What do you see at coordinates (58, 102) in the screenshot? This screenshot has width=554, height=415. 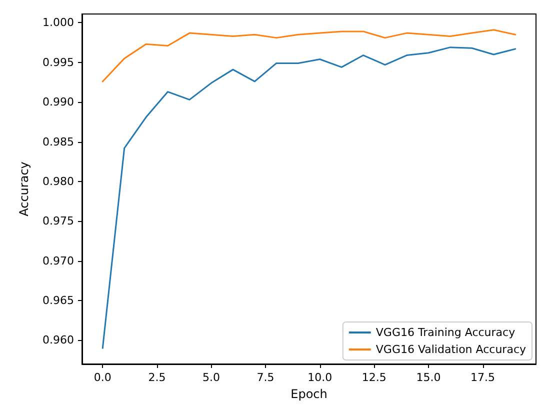 I see `y-tick-label: 0.990` at bounding box center [58, 102].